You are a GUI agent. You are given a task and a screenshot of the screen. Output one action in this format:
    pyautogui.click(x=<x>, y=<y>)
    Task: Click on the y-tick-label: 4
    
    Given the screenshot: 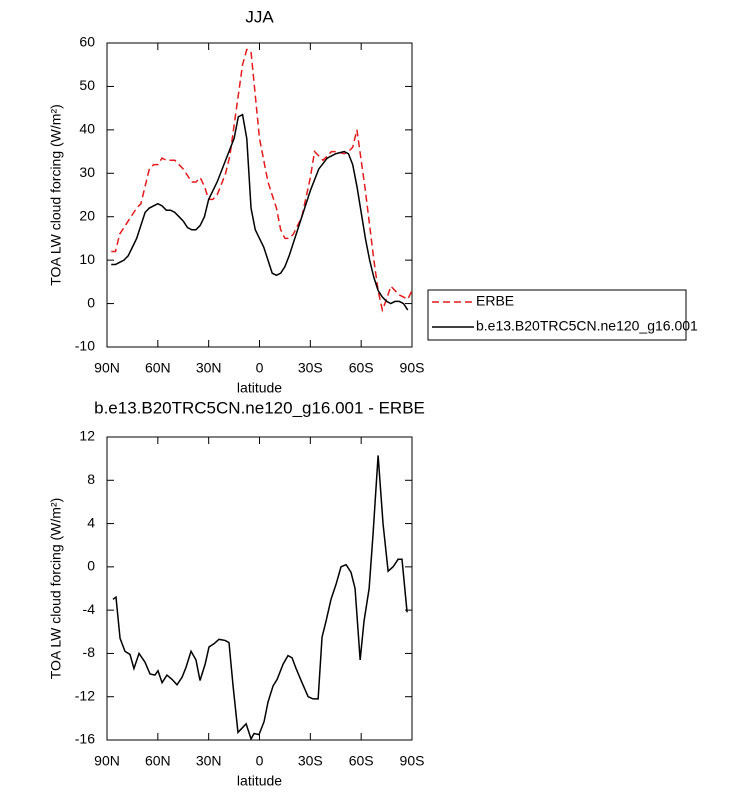 What is the action you would take?
    pyautogui.click(x=91, y=522)
    